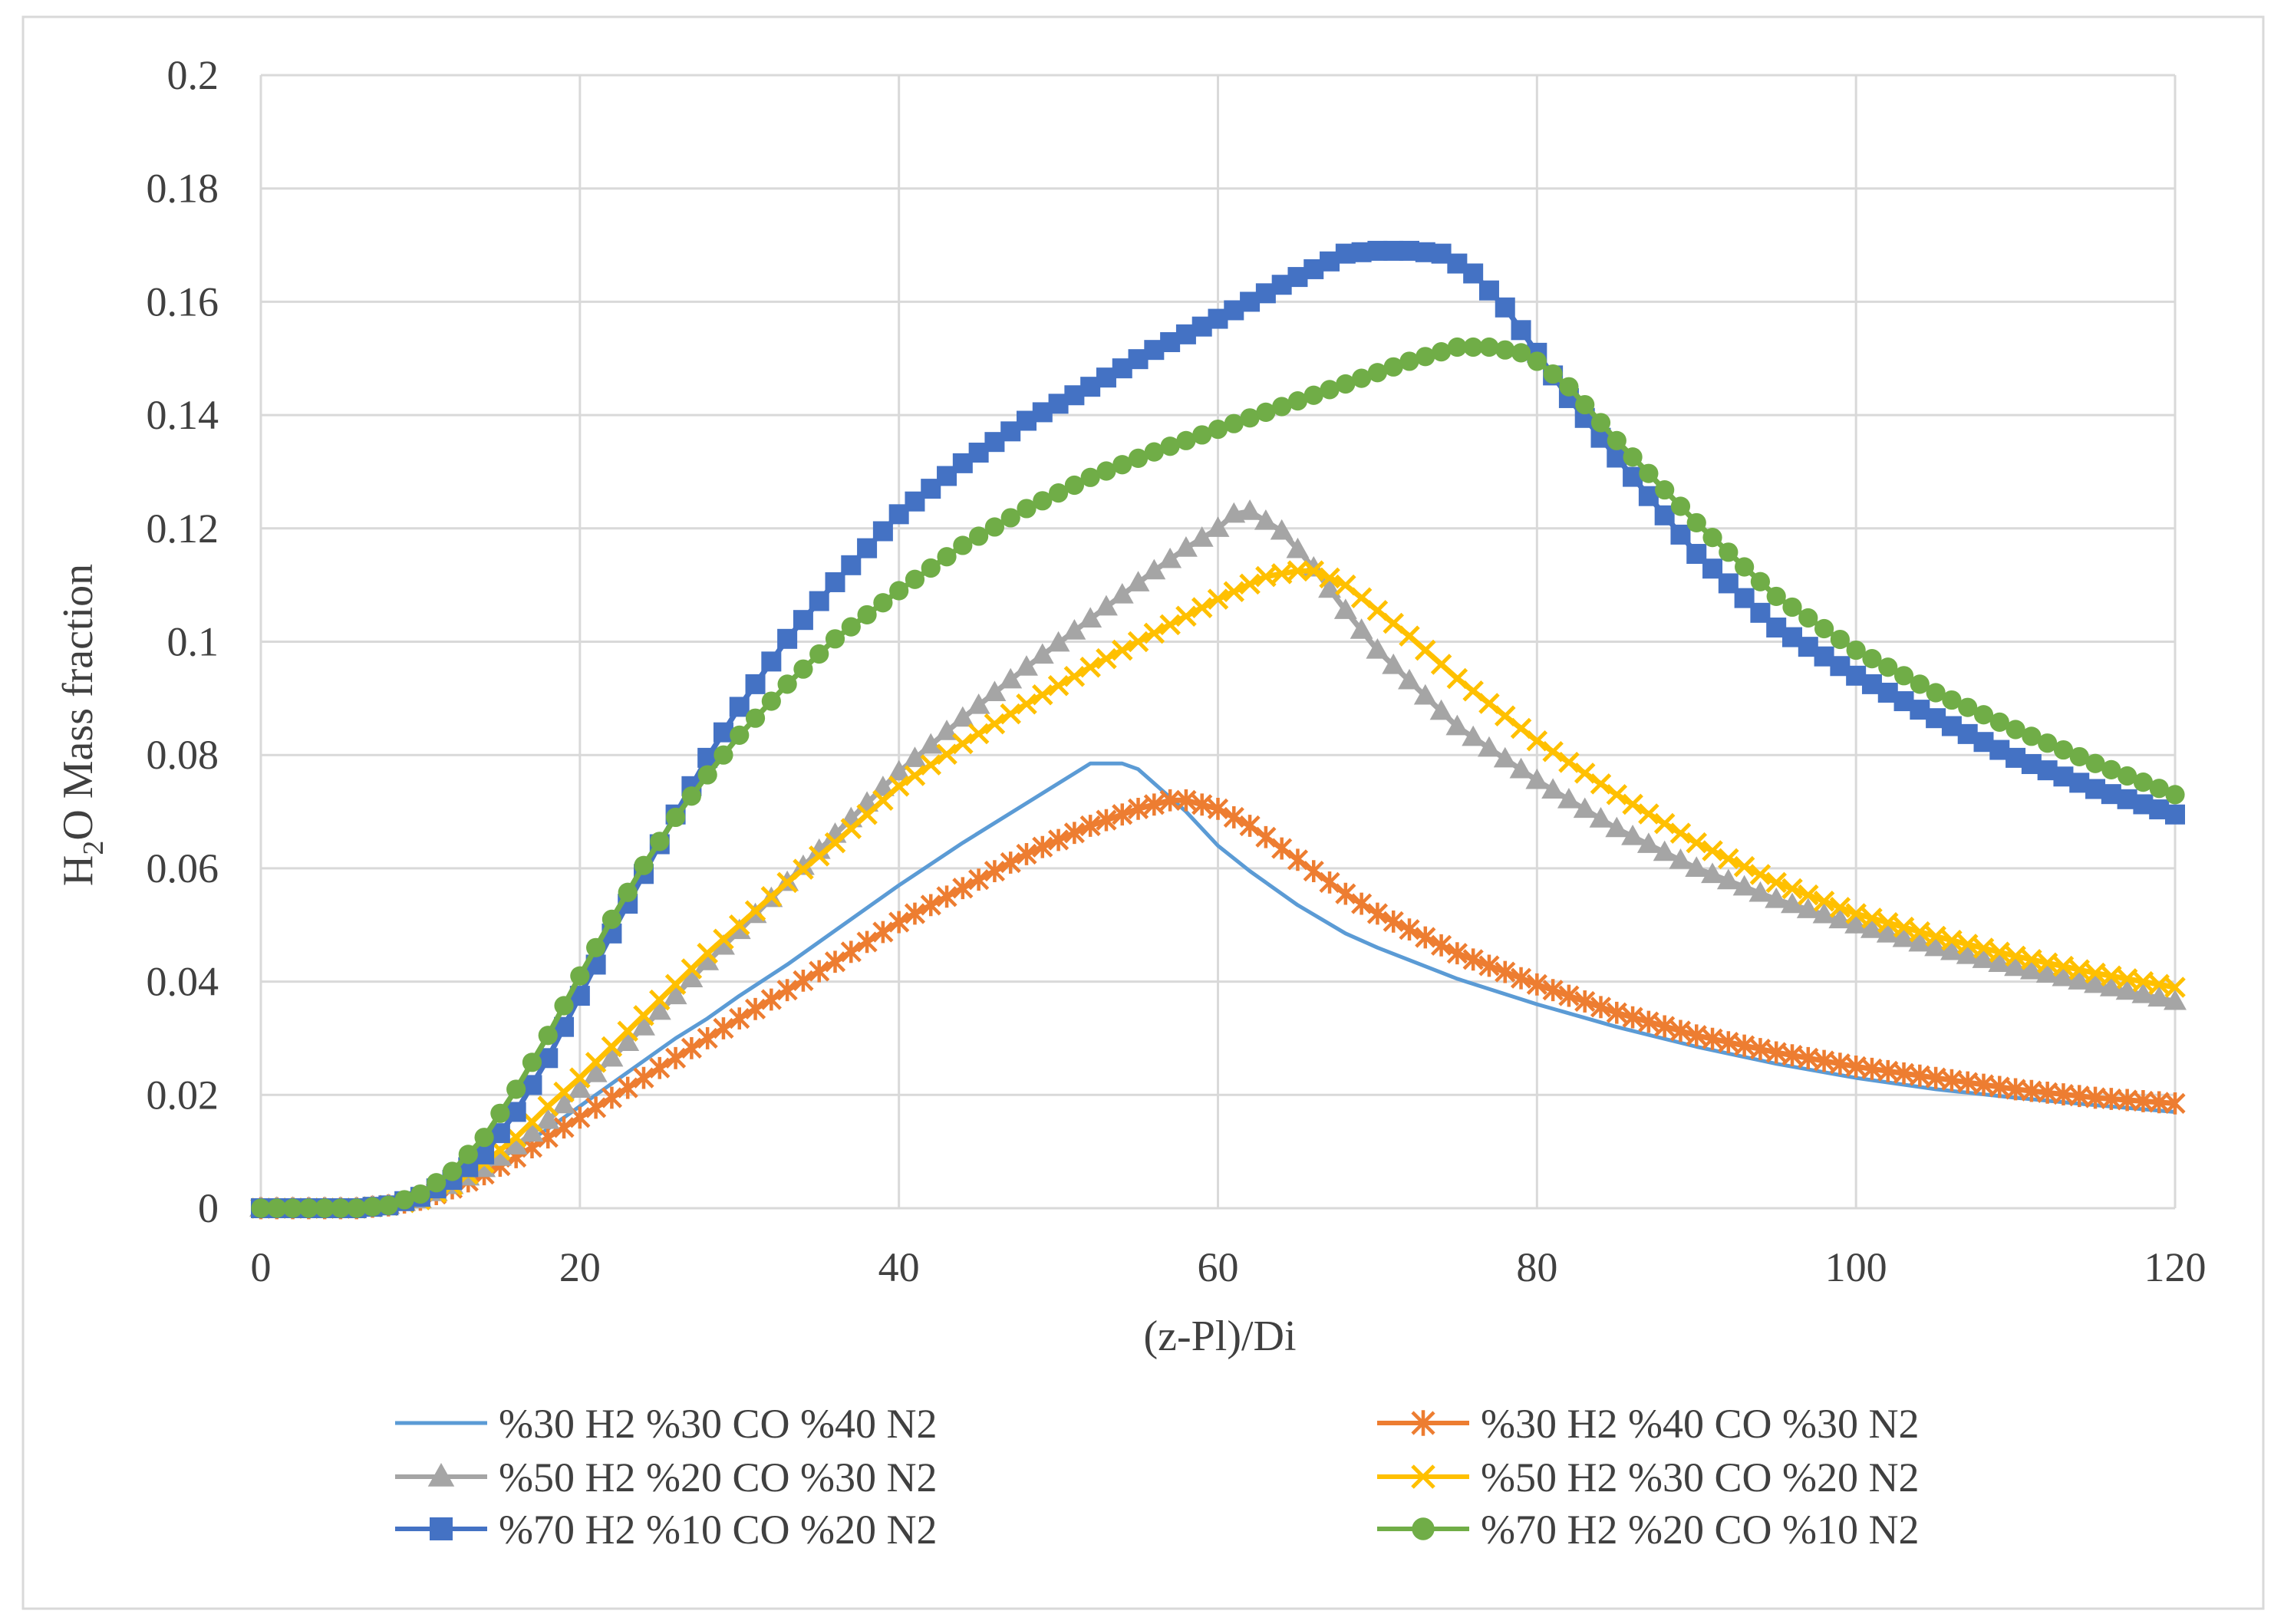 This screenshot has height=1624, width=2284. What do you see at coordinates (183, 189) in the screenshot?
I see `y-tick-label: 0.18` at bounding box center [183, 189].